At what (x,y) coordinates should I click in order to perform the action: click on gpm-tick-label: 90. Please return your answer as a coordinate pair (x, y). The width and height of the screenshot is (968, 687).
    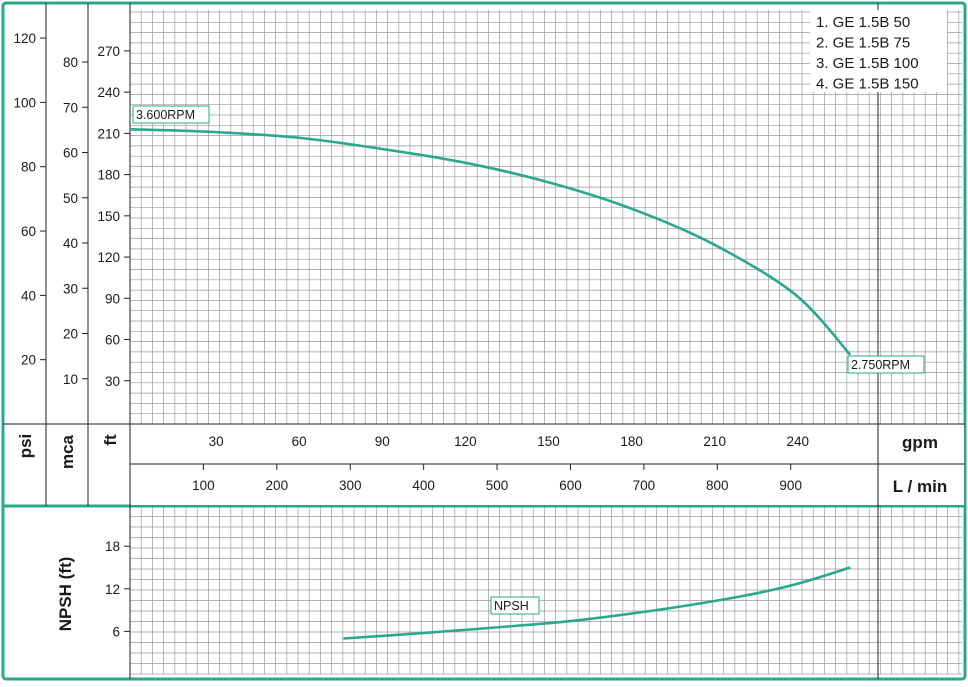
    Looking at the image, I should click on (382, 441).